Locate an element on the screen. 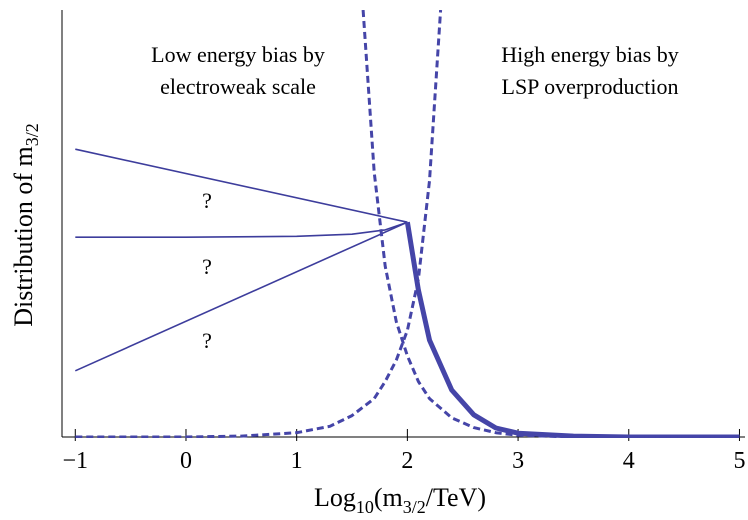 Image resolution: width=748 pixels, height=520 pixels. annotation: electroweak scale is located at coordinates (238, 86).